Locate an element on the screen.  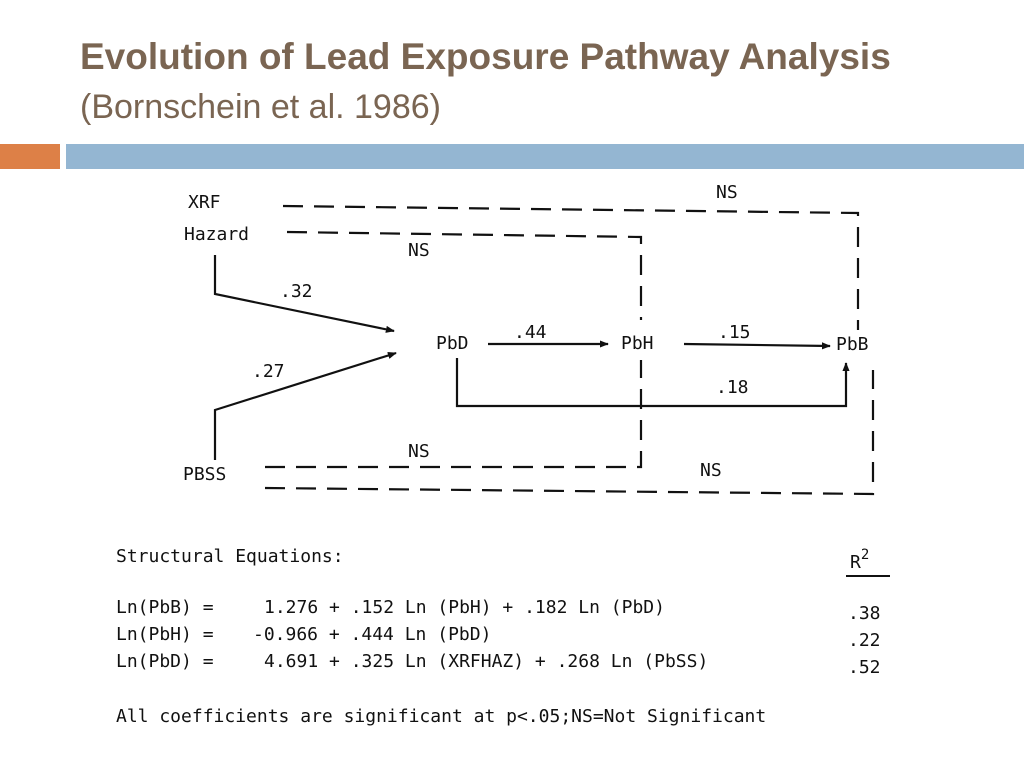
equation-row-r2: .38 is located at coordinates (864, 613).